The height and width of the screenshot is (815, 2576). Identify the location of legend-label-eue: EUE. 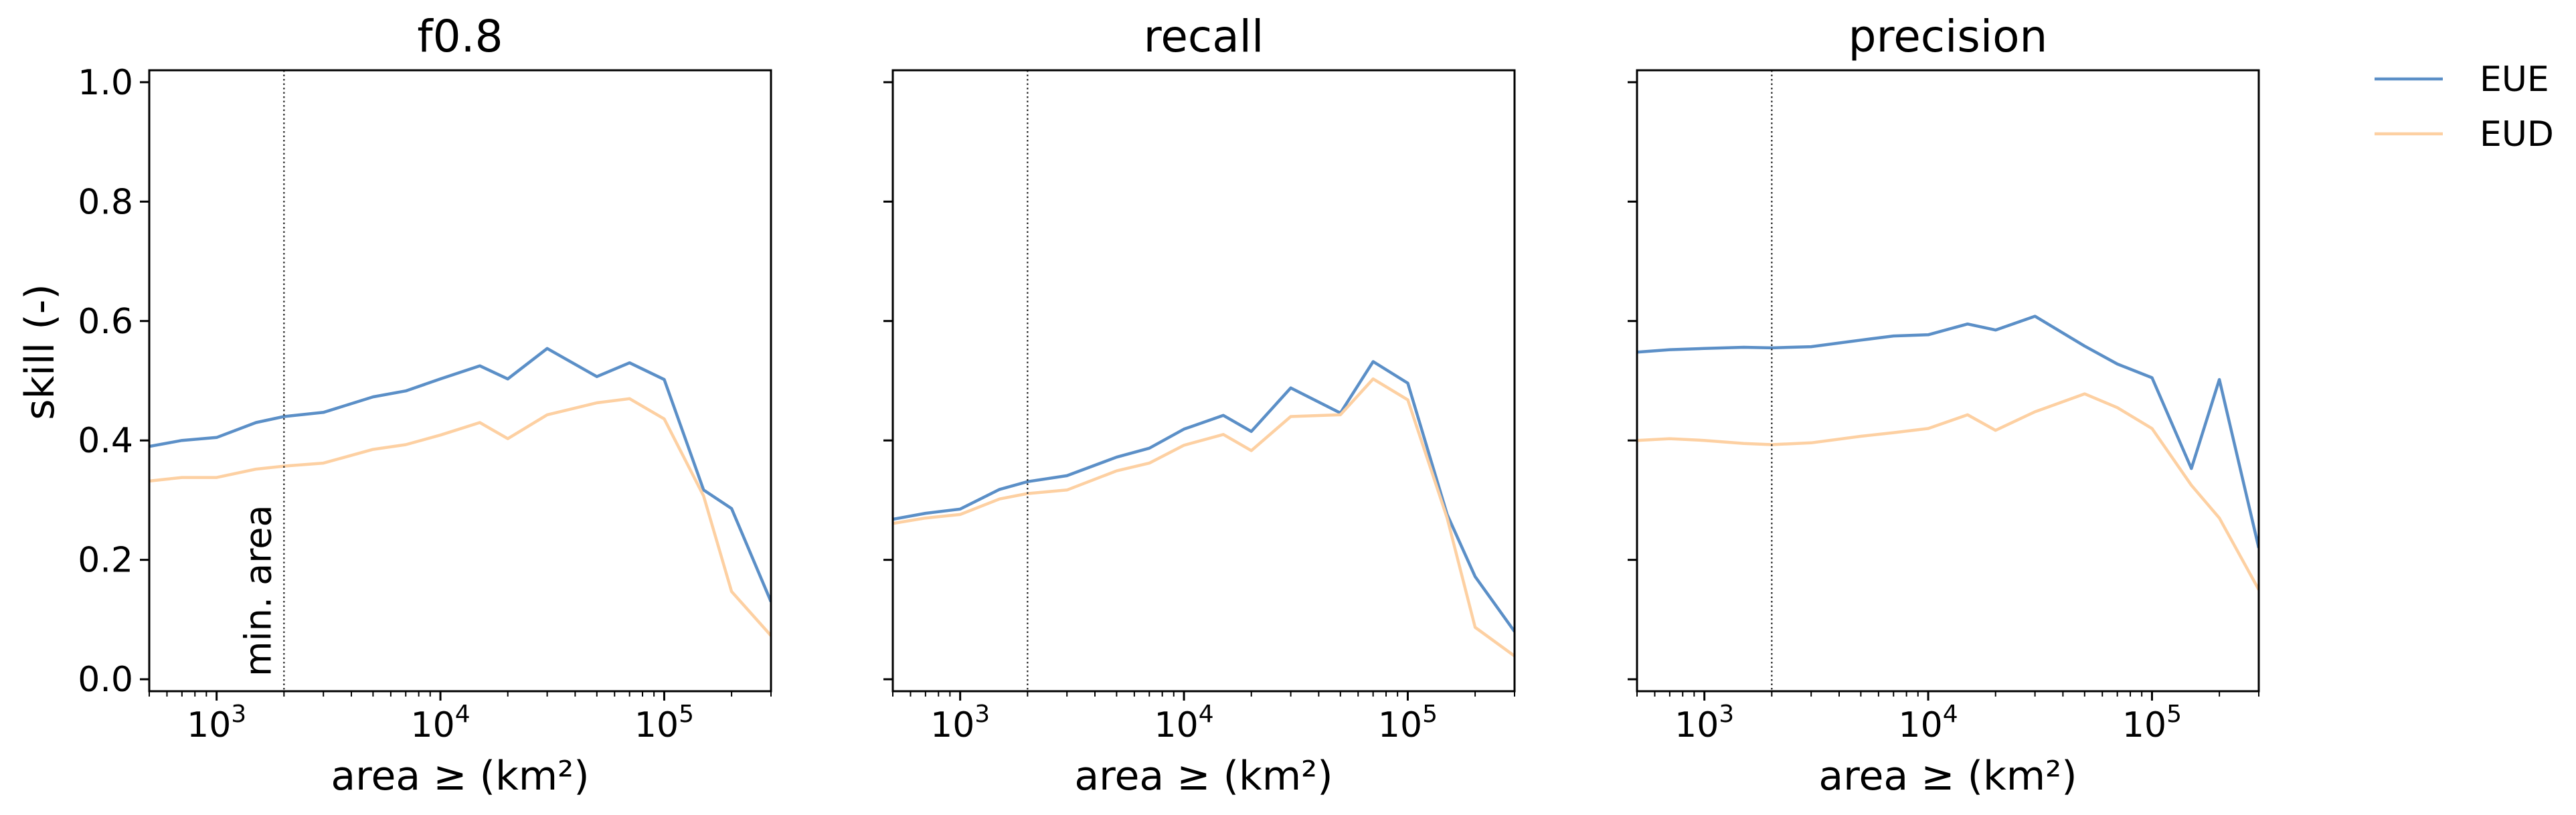
(2514, 80).